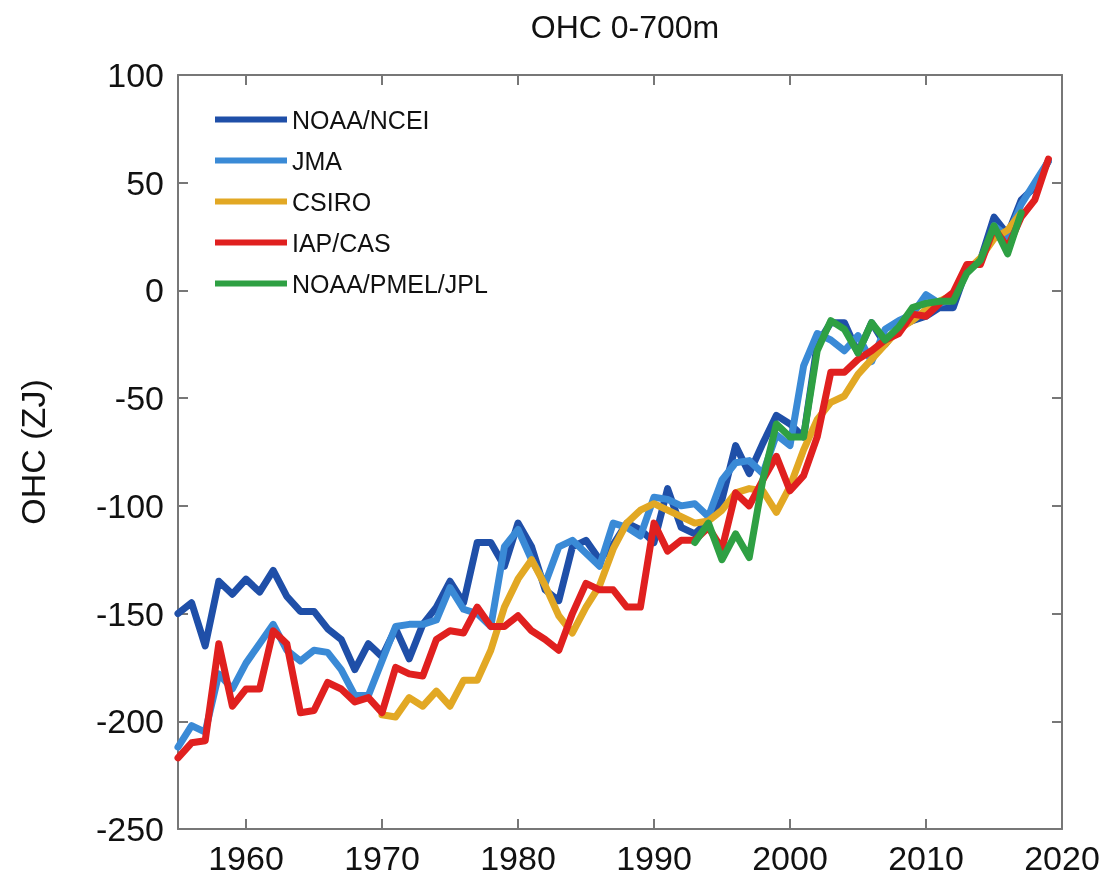 This screenshot has width=1116, height=896. What do you see at coordinates (790, 858) in the screenshot?
I see `x-tick-label: 2000` at bounding box center [790, 858].